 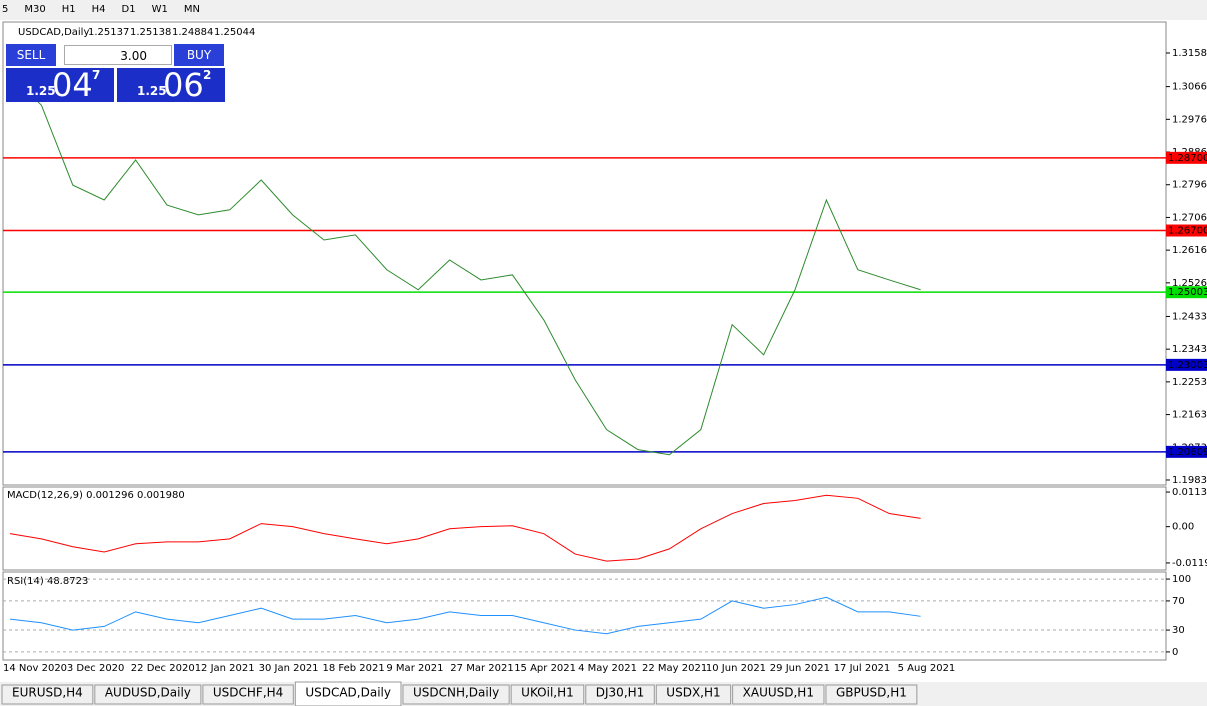 What do you see at coordinates (72, 85) in the screenshot?
I see `bid-pips: 04` at bounding box center [72, 85].